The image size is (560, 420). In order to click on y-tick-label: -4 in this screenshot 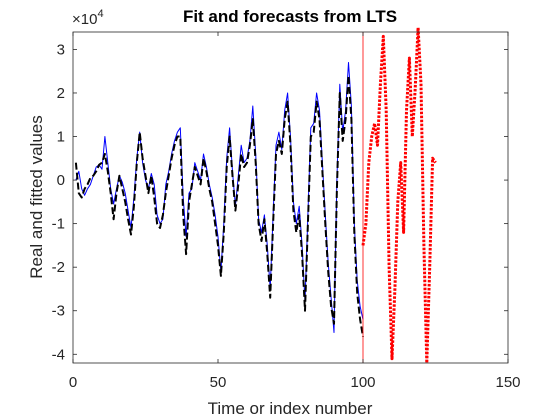, I will do `click(58, 354)`.